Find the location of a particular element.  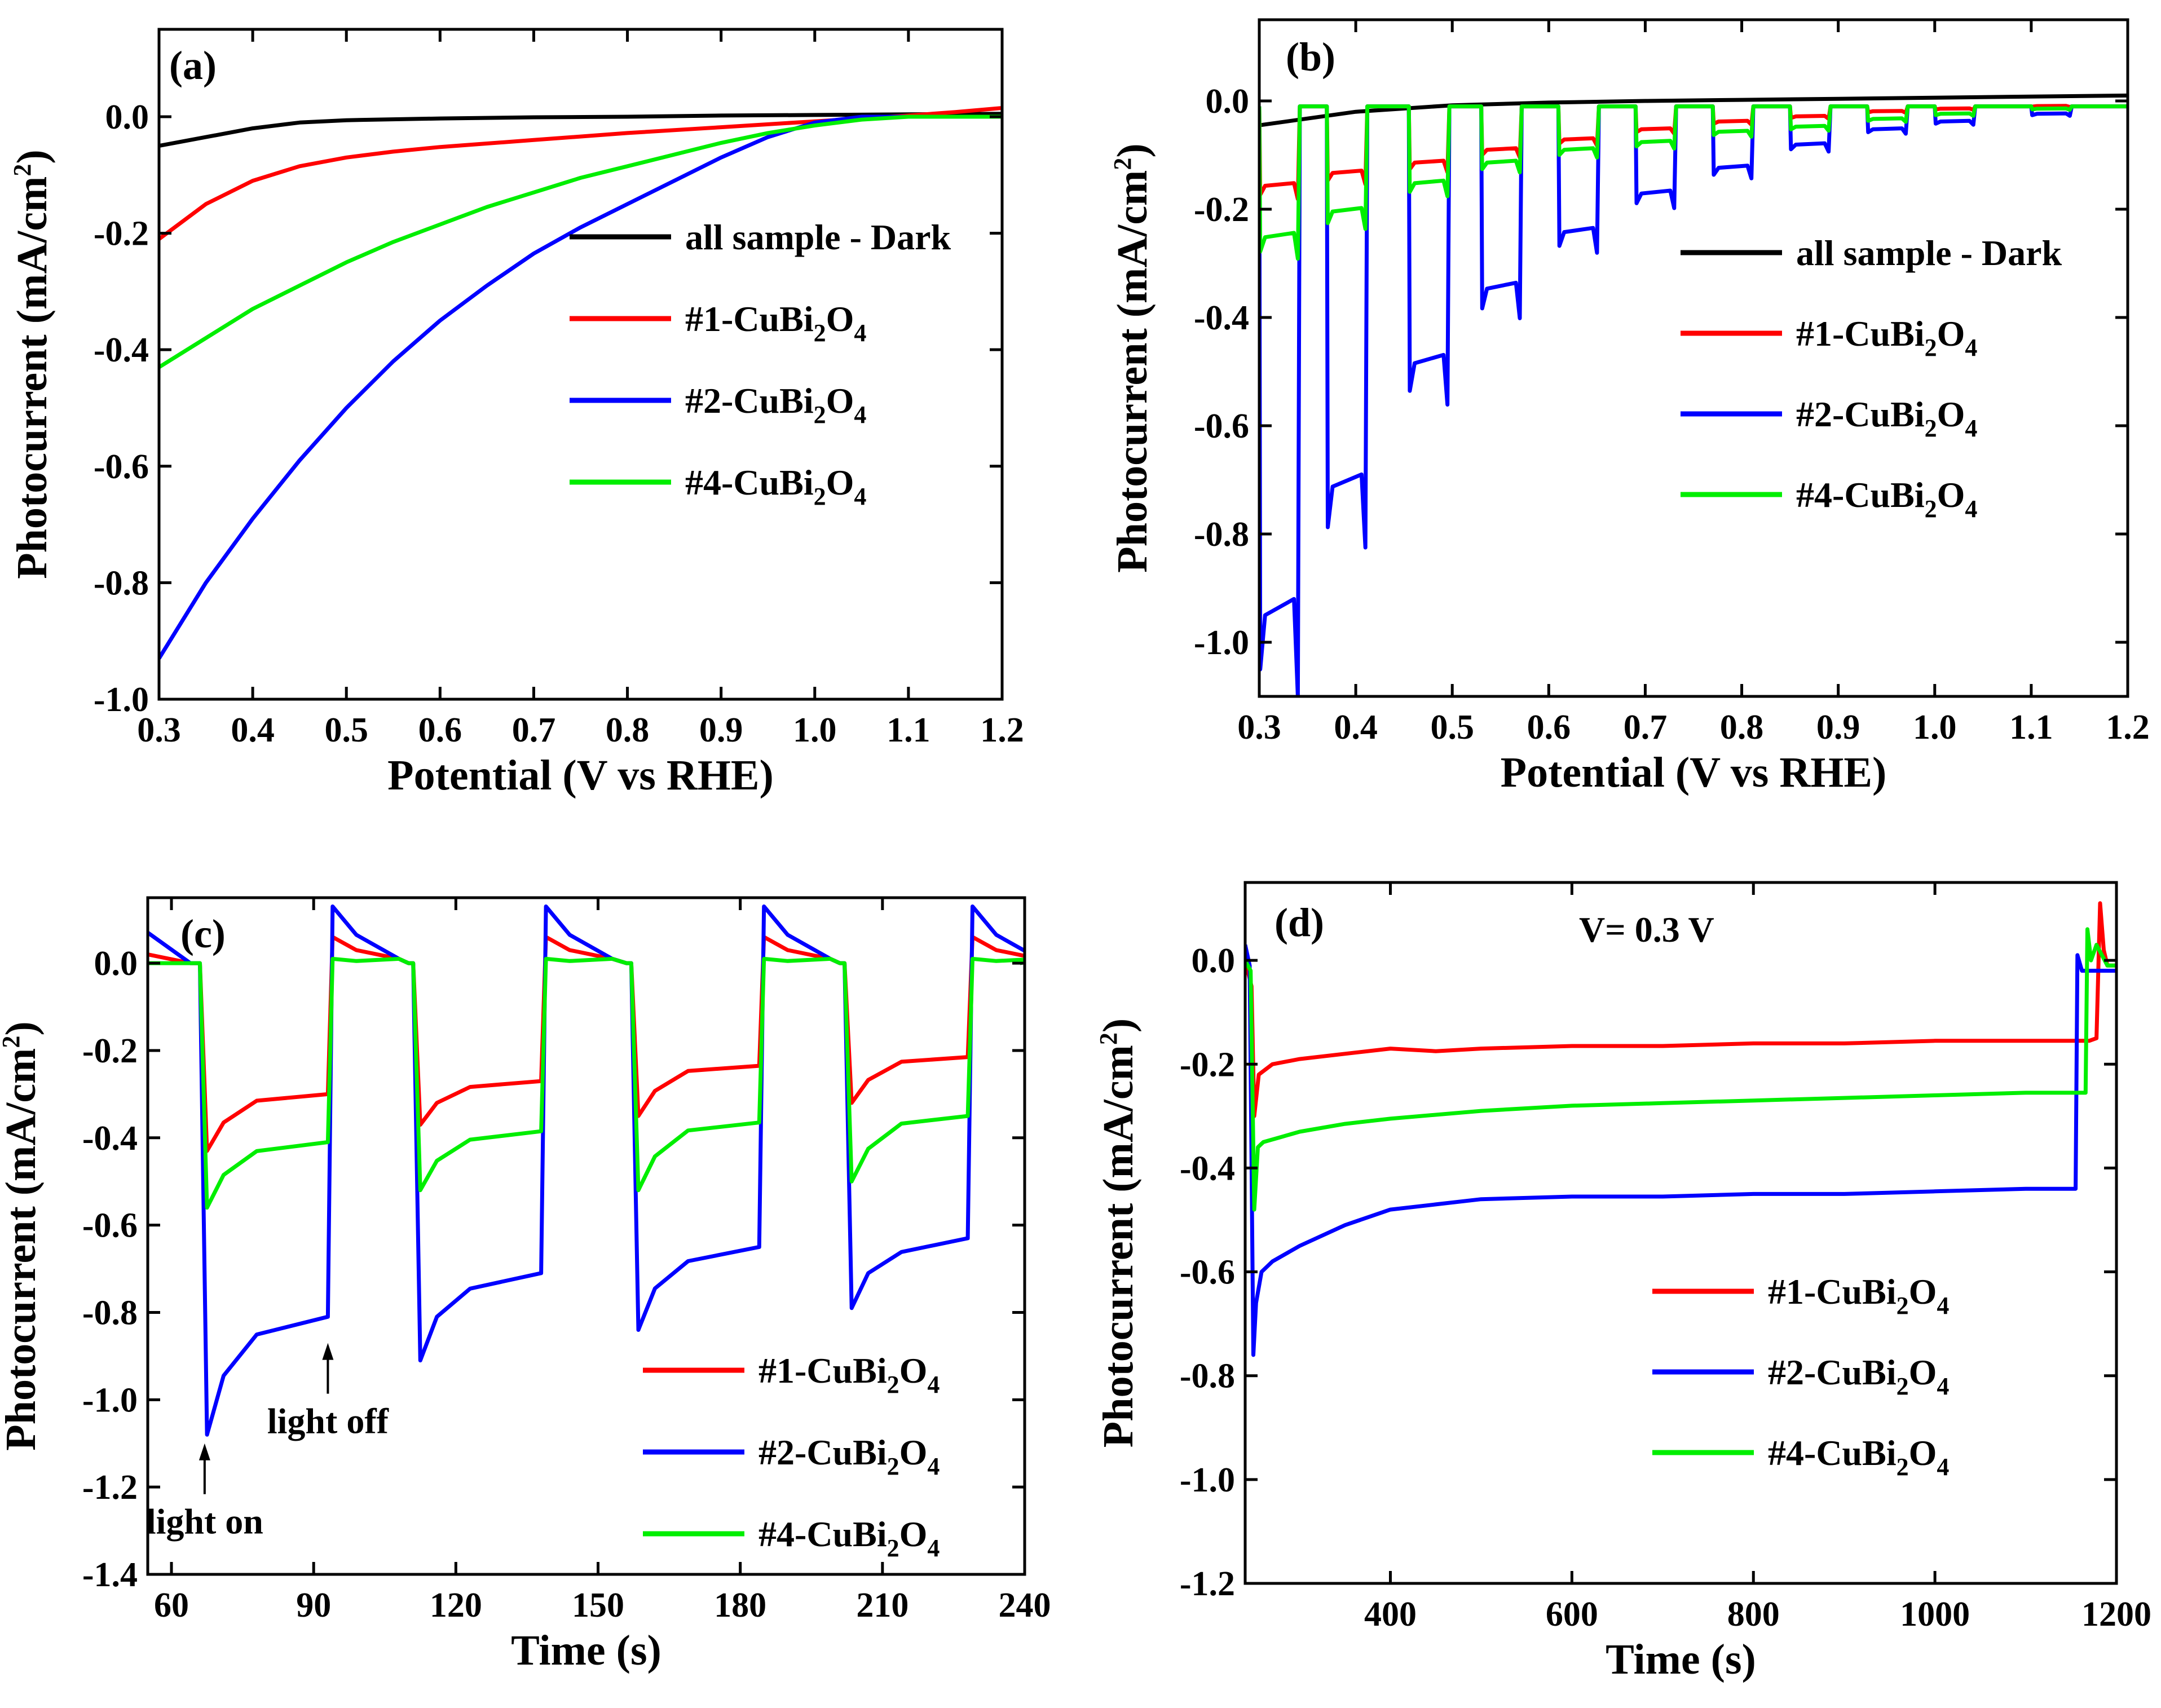

x-tick-label: 0.7 is located at coordinates (1646, 727).